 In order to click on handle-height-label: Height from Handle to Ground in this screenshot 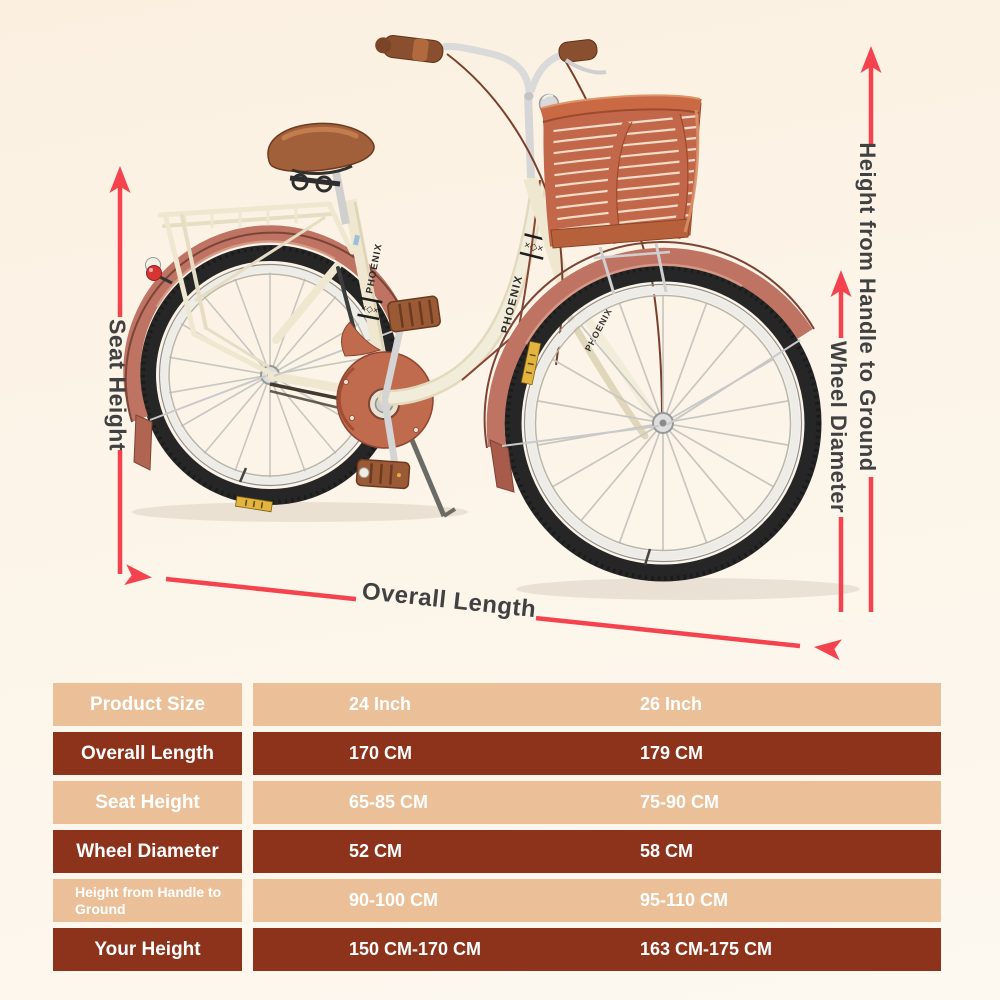, I will do `click(867, 307)`.